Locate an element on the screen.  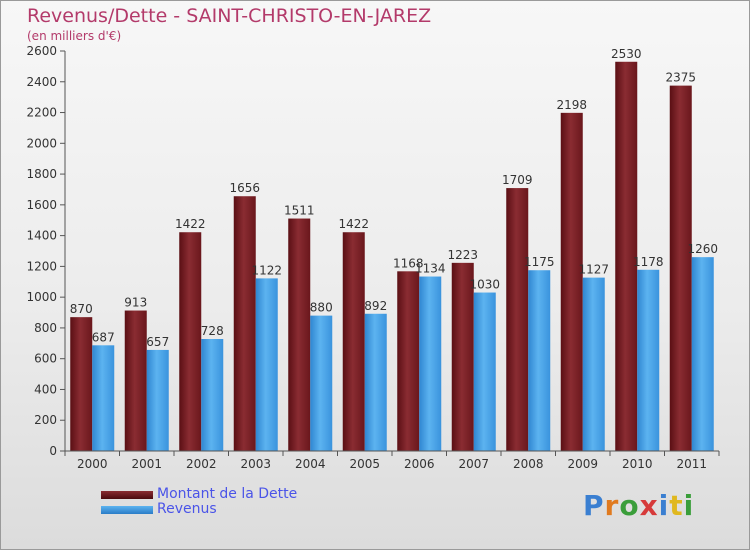
data-label-revenus: 880 is located at coordinates (321, 308).